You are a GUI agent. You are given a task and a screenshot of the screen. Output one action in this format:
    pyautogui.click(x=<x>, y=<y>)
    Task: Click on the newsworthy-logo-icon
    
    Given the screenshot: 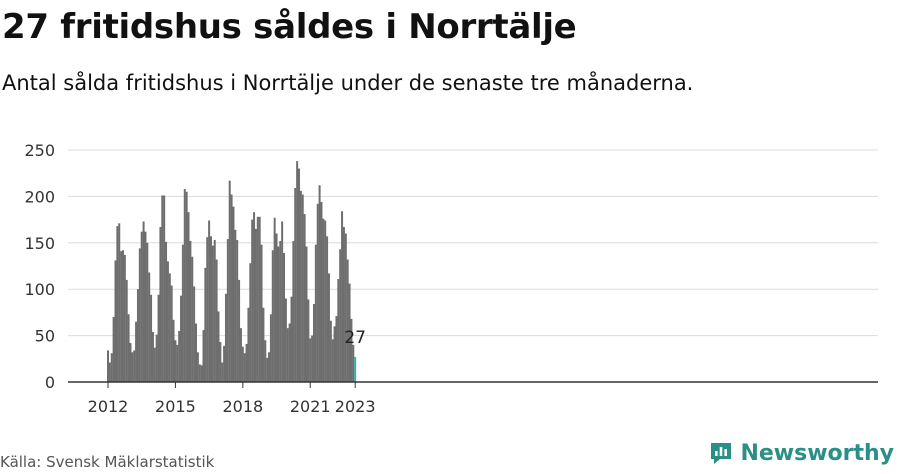 What is the action you would take?
    pyautogui.click(x=721, y=453)
    